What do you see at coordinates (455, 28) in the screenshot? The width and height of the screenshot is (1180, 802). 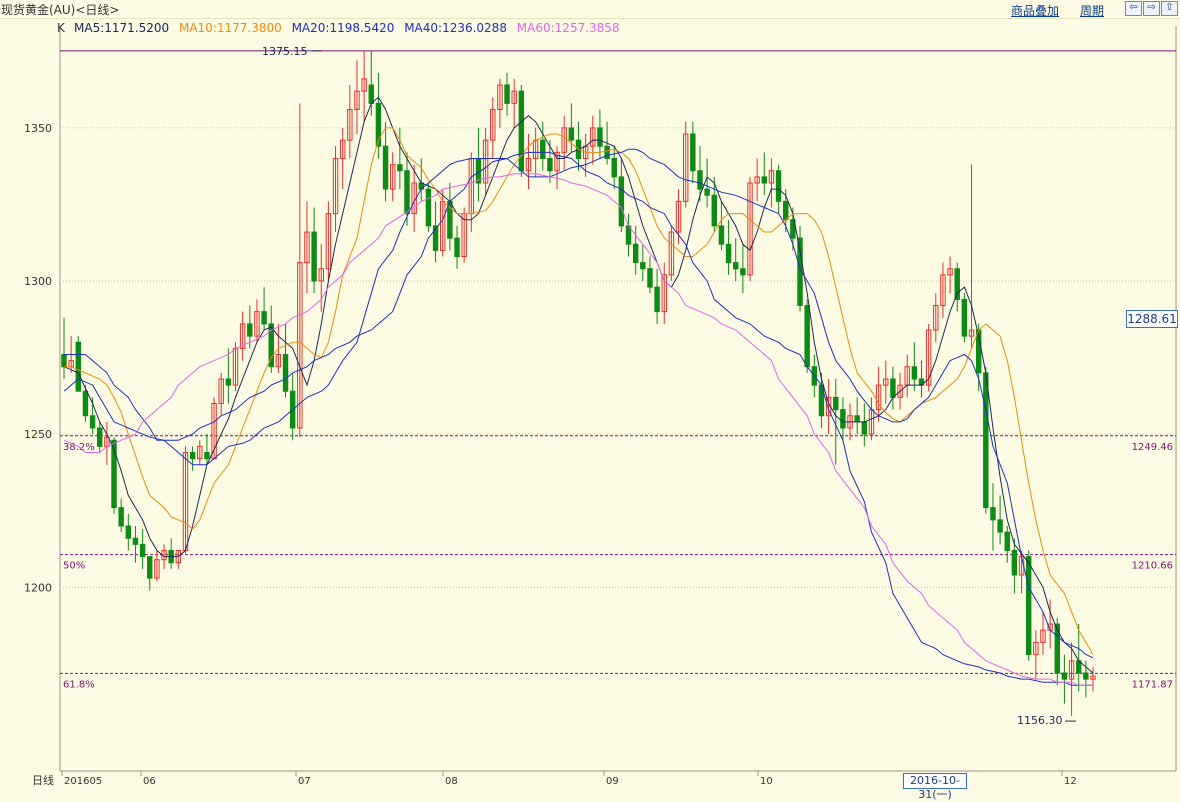 I see `ma40-label: MA40:1236.0288` at bounding box center [455, 28].